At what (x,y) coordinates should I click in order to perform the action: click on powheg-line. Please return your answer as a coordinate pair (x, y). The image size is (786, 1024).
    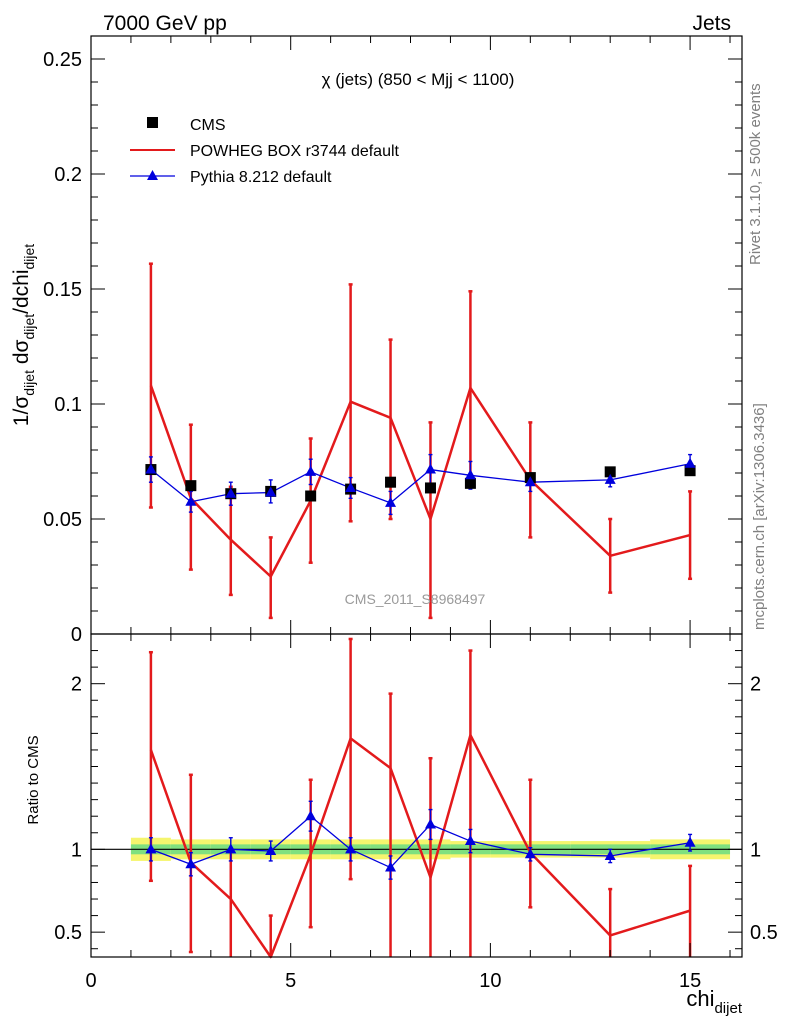
    Looking at the image, I should click on (420, 481).